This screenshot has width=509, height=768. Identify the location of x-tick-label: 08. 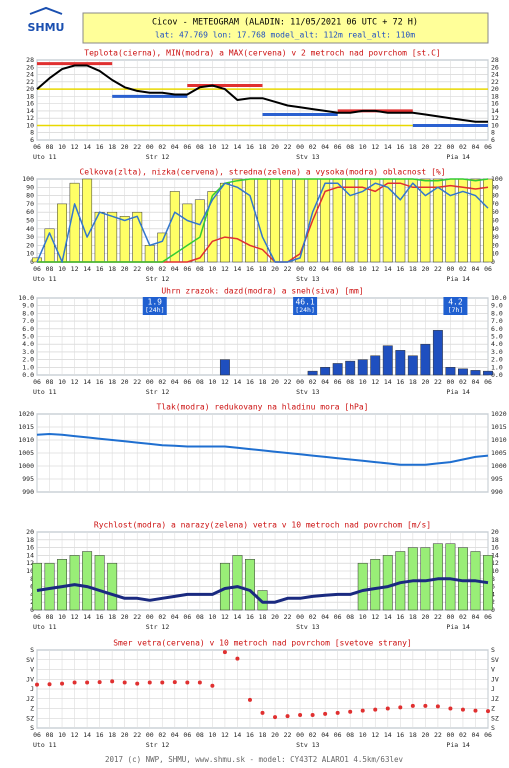
(50, 269).